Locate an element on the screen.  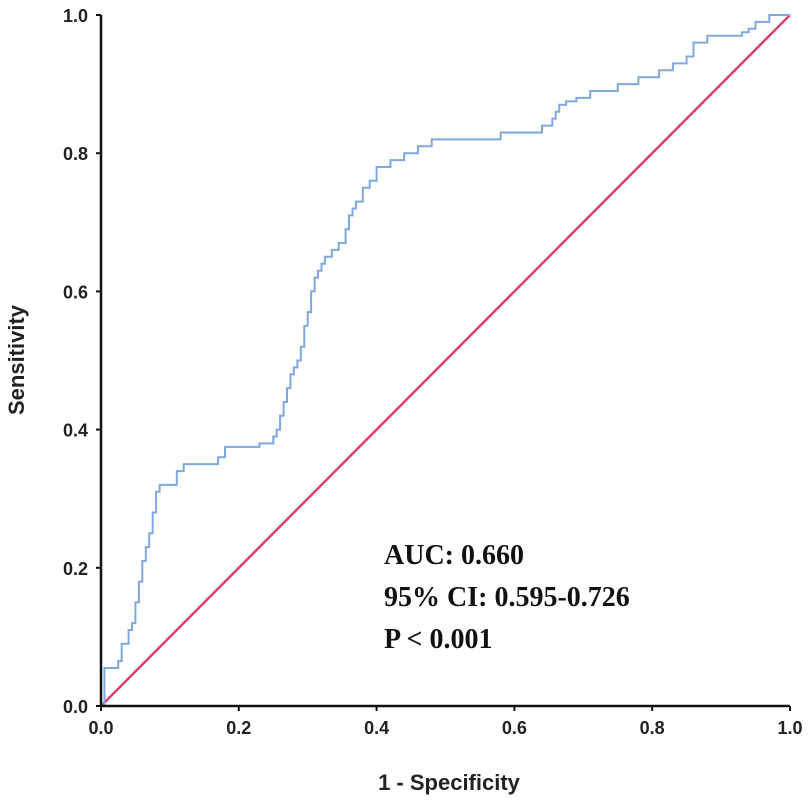
y-tick-label: 0.4 is located at coordinates (75, 431).